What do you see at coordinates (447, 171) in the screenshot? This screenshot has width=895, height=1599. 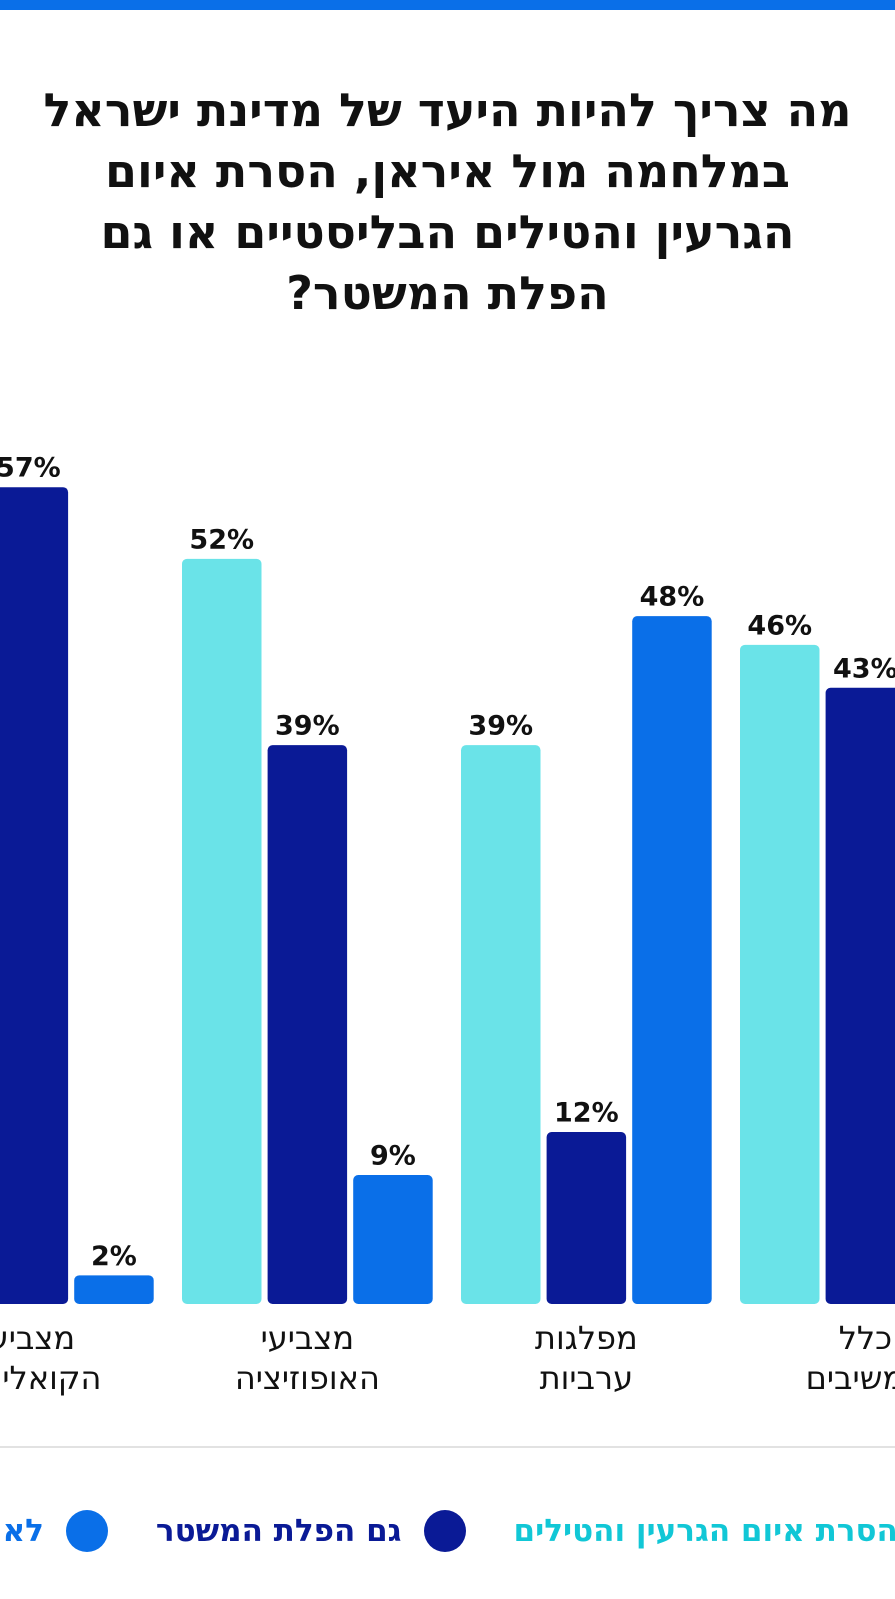 I see `title-line: במלחמה מול איראן, הסרת איום` at bounding box center [447, 171].